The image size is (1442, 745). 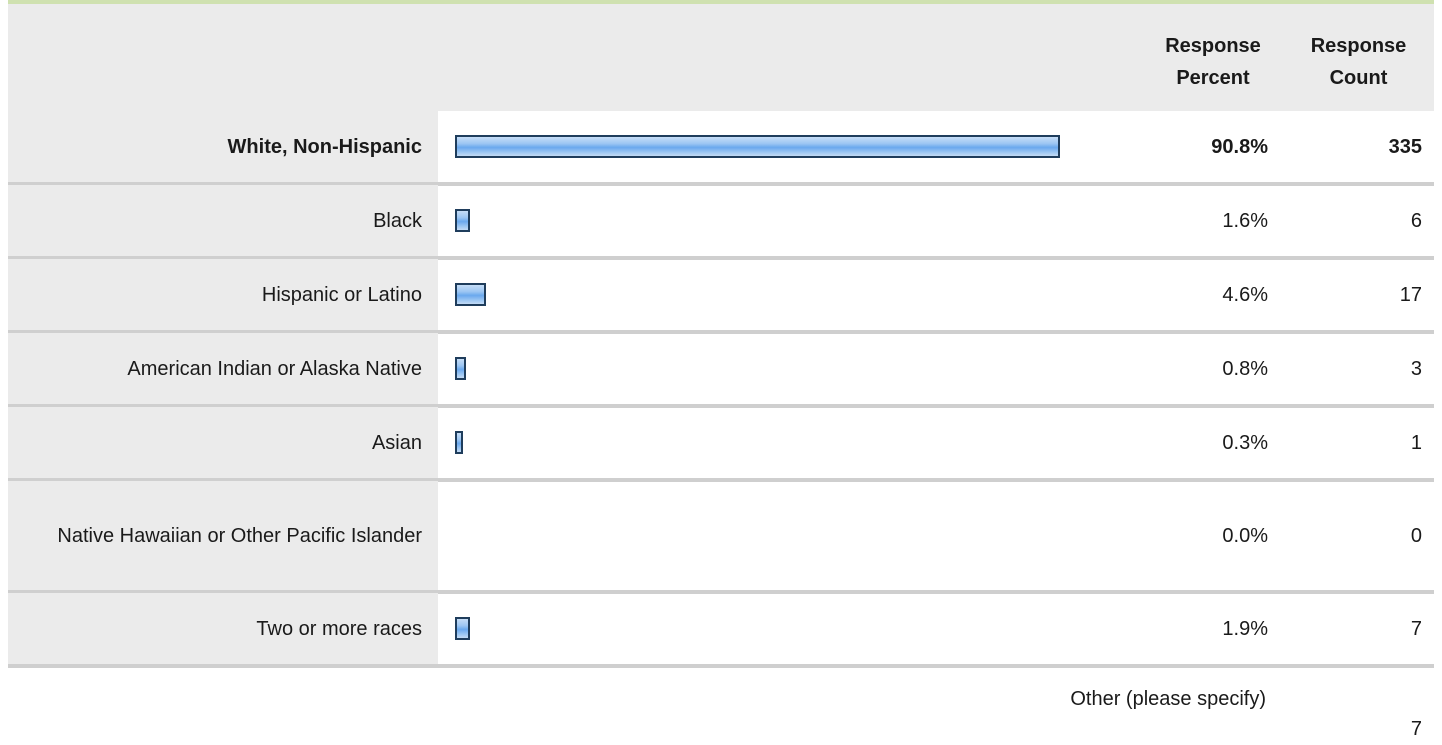 I want to click on response-percent: 0.0%, so click(x=1245, y=536).